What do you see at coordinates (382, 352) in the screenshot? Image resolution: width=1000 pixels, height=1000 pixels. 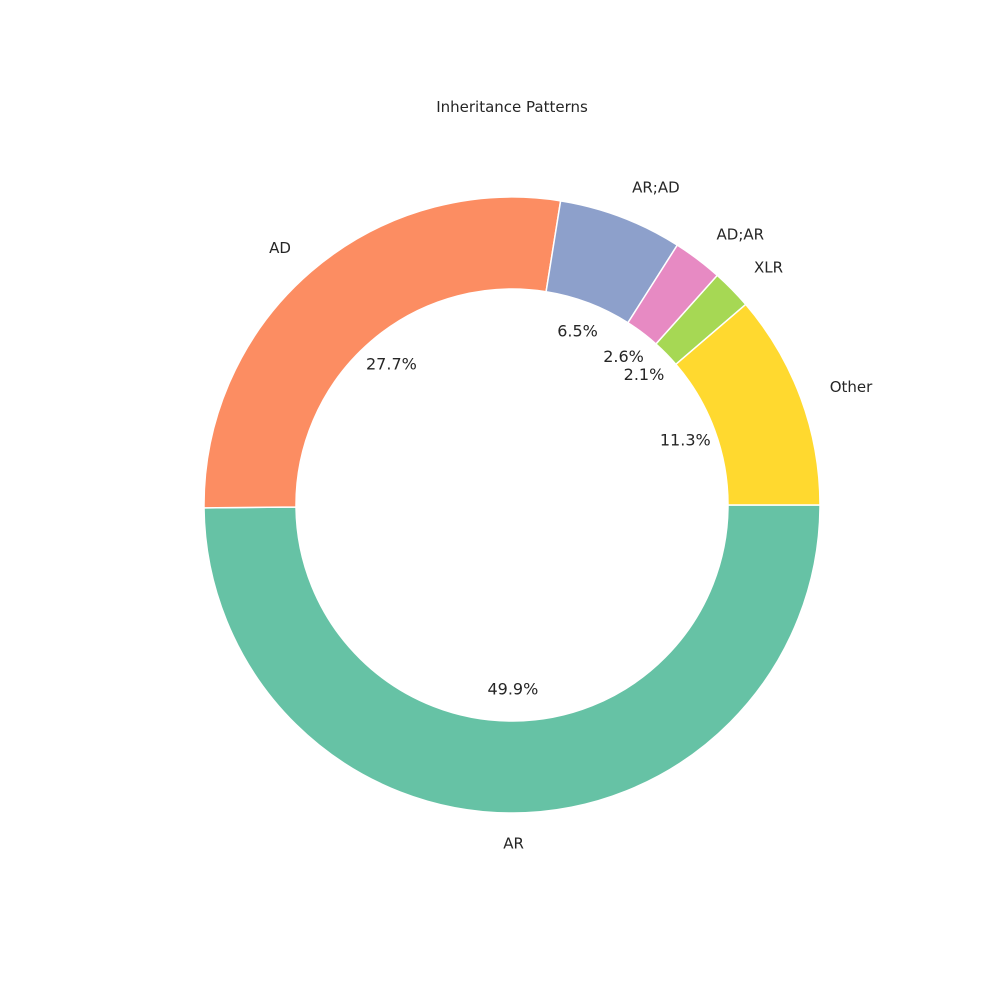 I see `slice-ad` at bounding box center [382, 352].